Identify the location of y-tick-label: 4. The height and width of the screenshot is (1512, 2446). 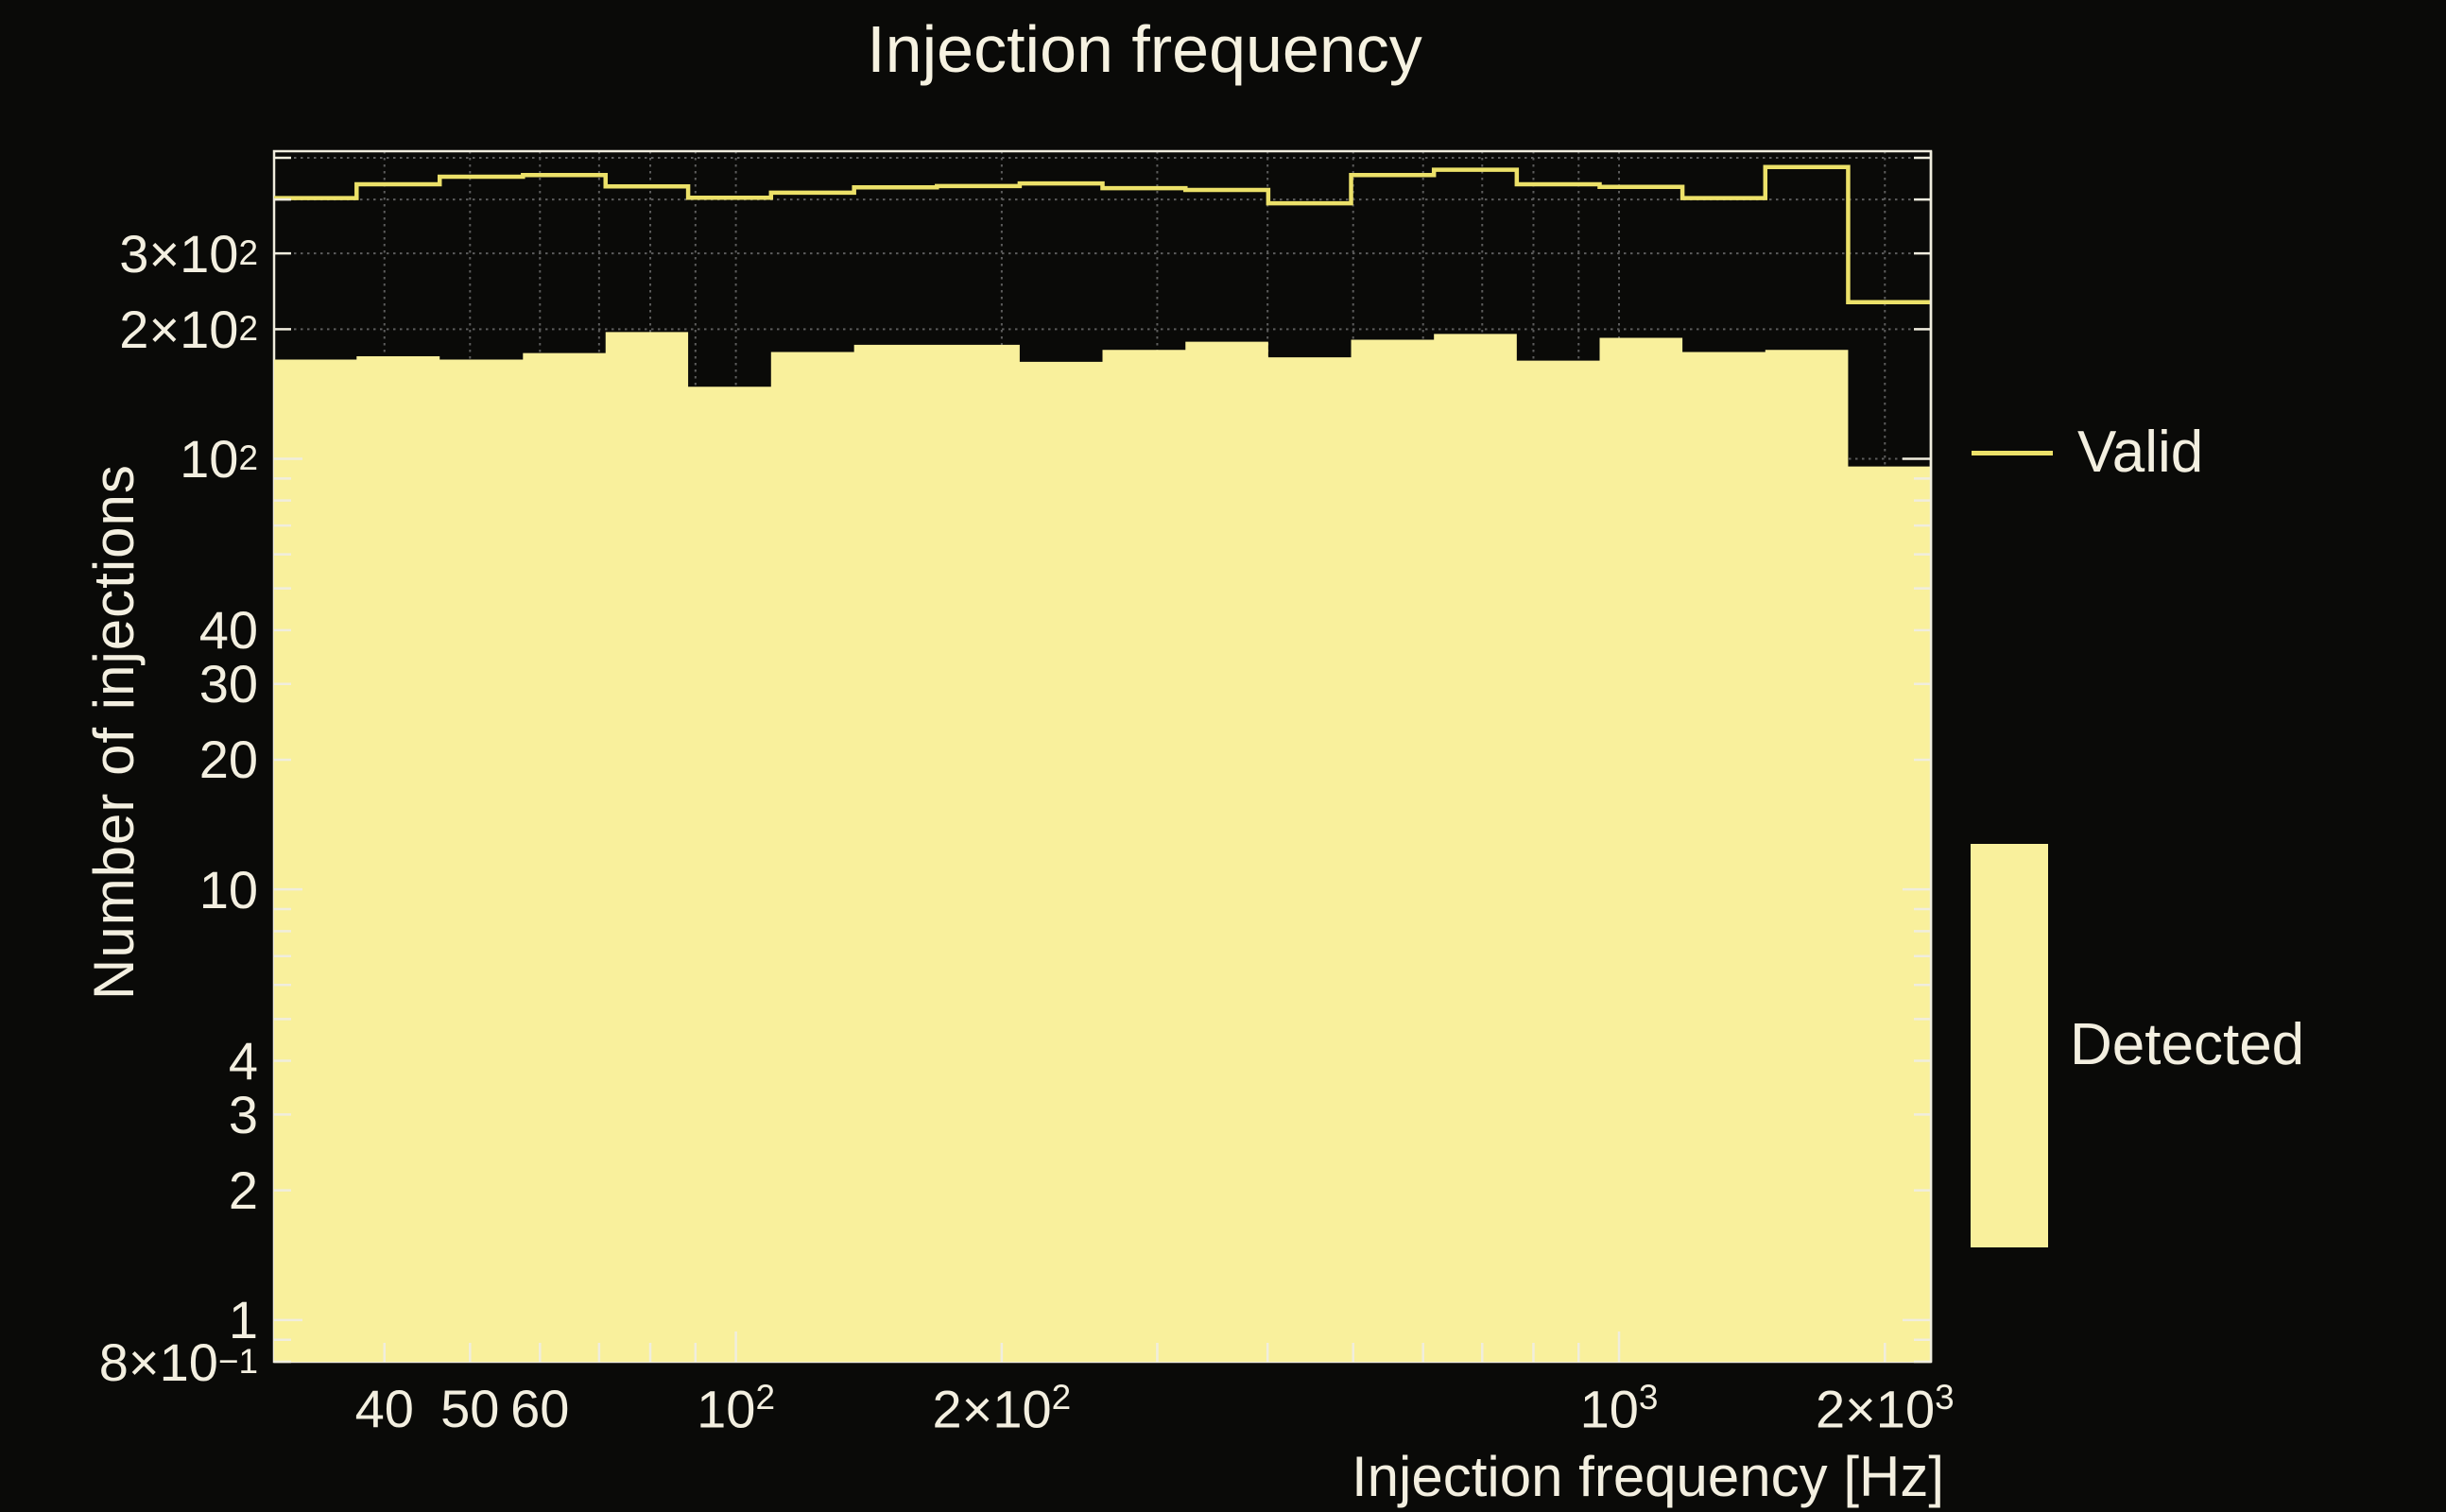
(243, 1060).